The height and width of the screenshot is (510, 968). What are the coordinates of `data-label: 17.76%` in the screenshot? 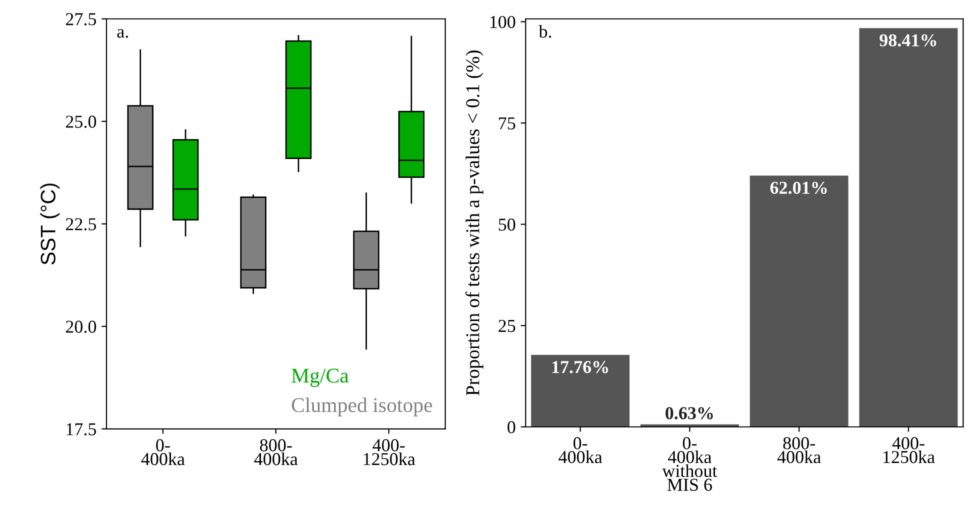 It's located at (580, 367).